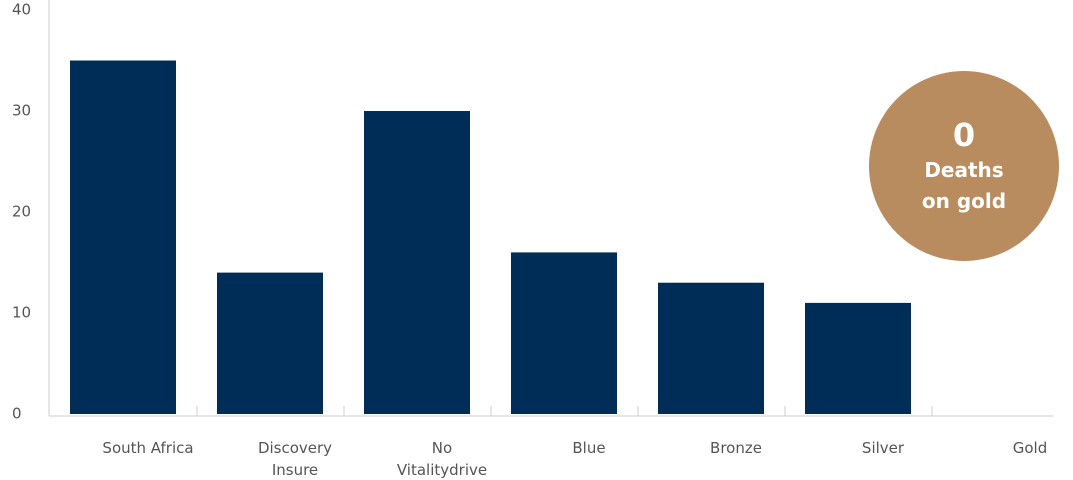 This screenshot has height=480, width=1073. What do you see at coordinates (21, 111) in the screenshot?
I see `y-tick-label: 30` at bounding box center [21, 111].